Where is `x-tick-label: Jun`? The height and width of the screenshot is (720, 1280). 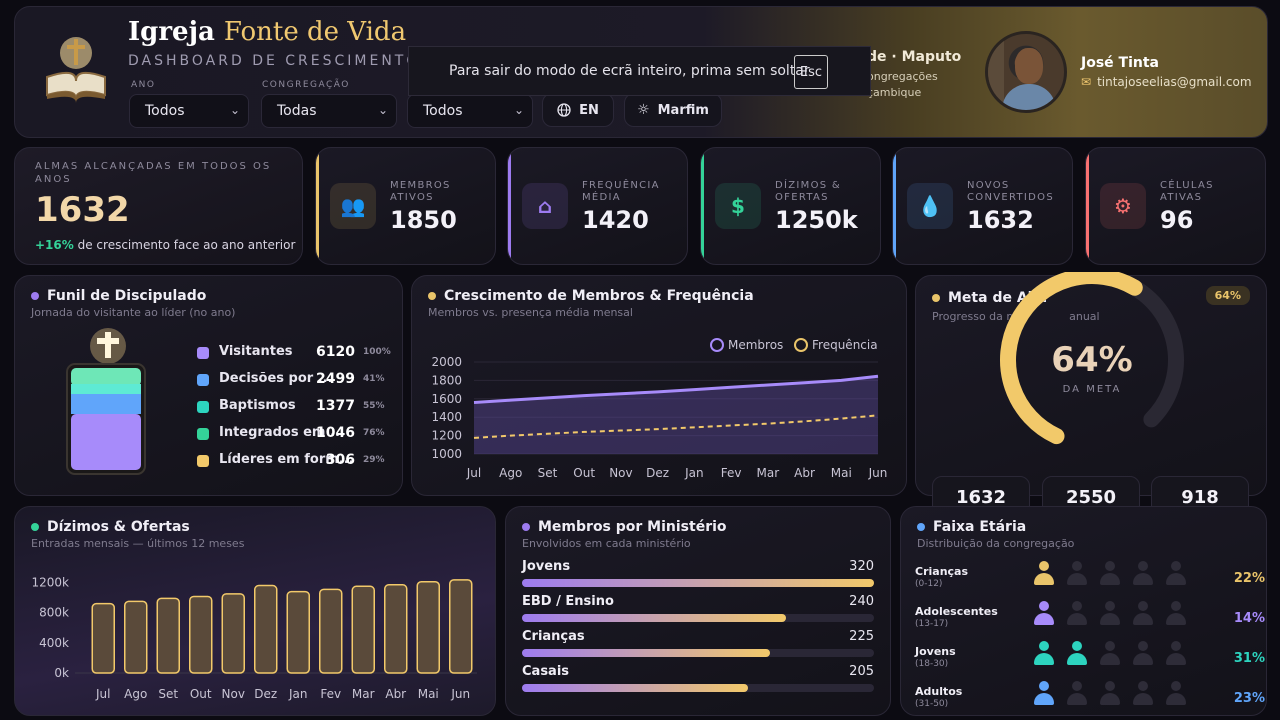 x-tick-label: Jun is located at coordinates (460, 694).